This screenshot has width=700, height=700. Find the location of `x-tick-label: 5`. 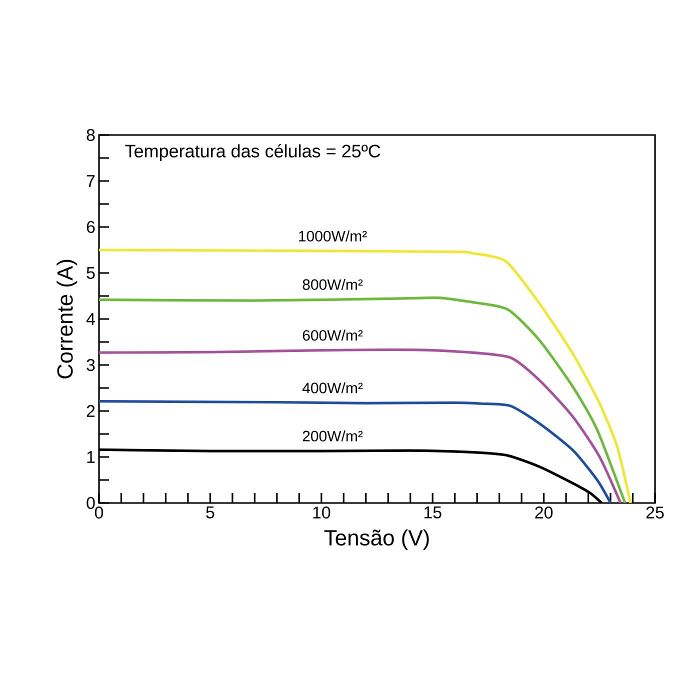

x-tick-label: 5 is located at coordinates (210, 512).